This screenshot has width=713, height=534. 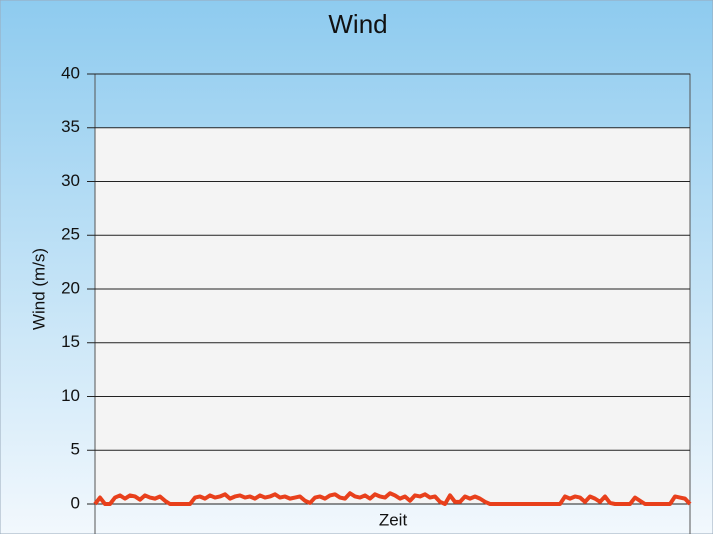 What do you see at coordinates (70, 234) in the screenshot?
I see `y-tick-label: 25` at bounding box center [70, 234].